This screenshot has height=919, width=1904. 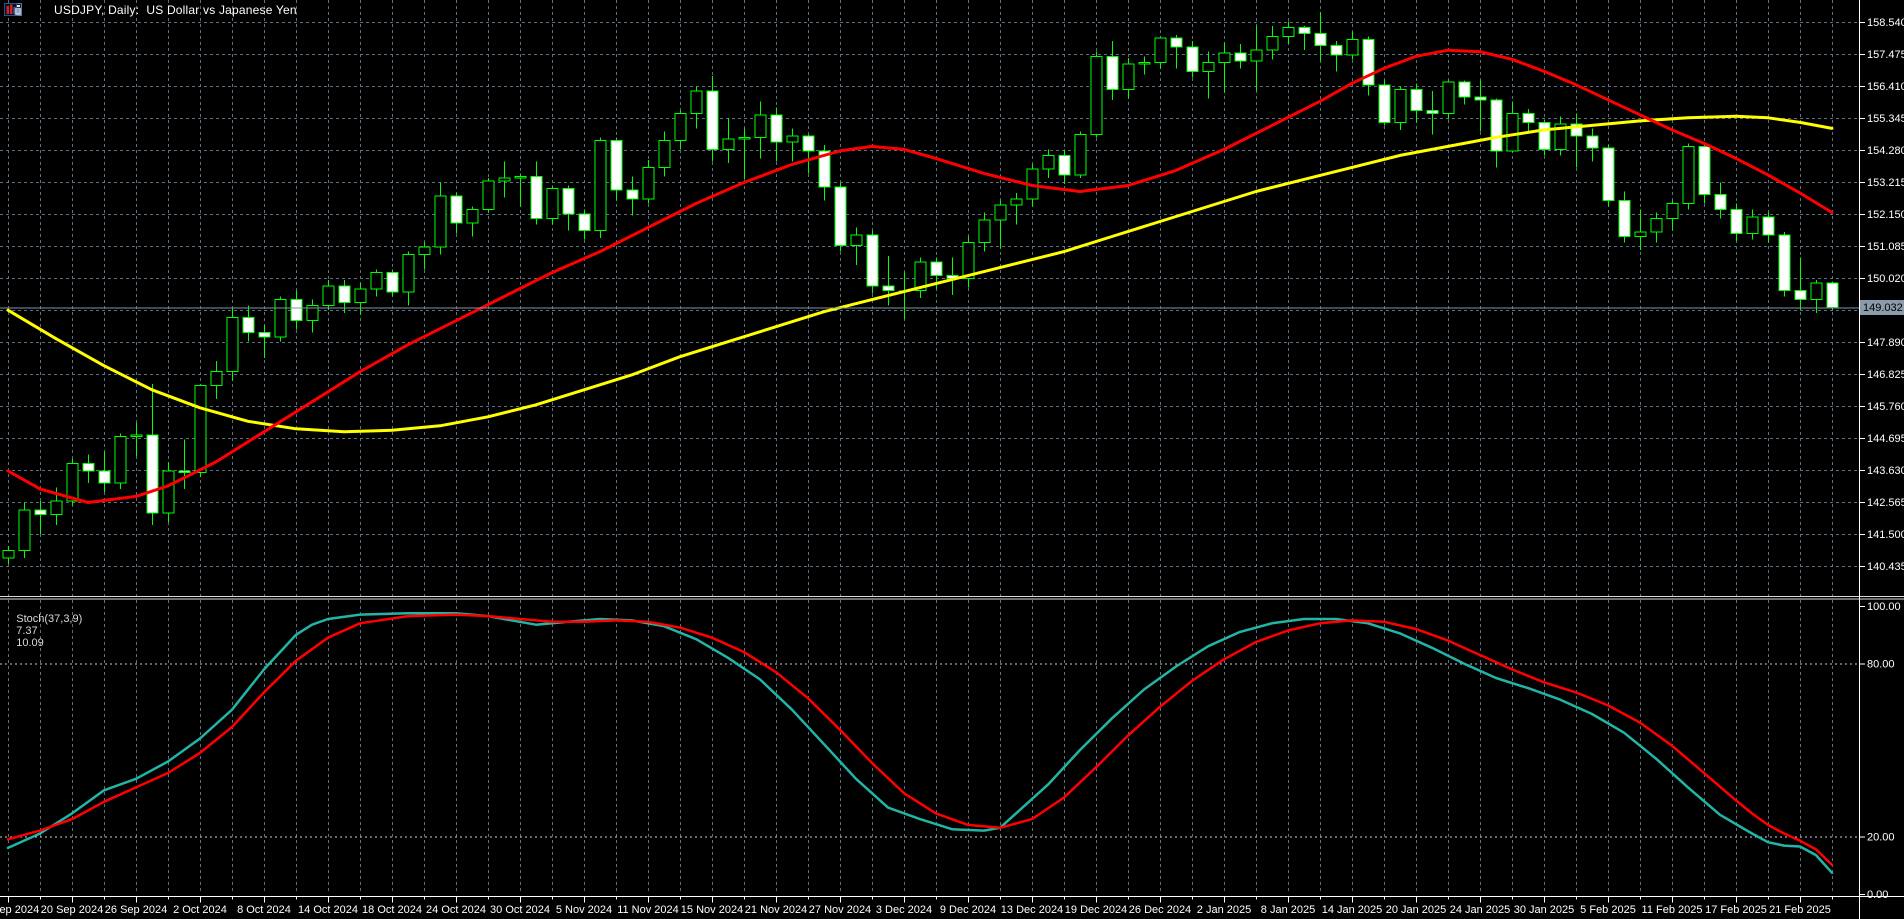 What do you see at coordinates (904, 910) in the screenshot?
I see `date-axis-label: 3 Dec 2024` at bounding box center [904, 910].